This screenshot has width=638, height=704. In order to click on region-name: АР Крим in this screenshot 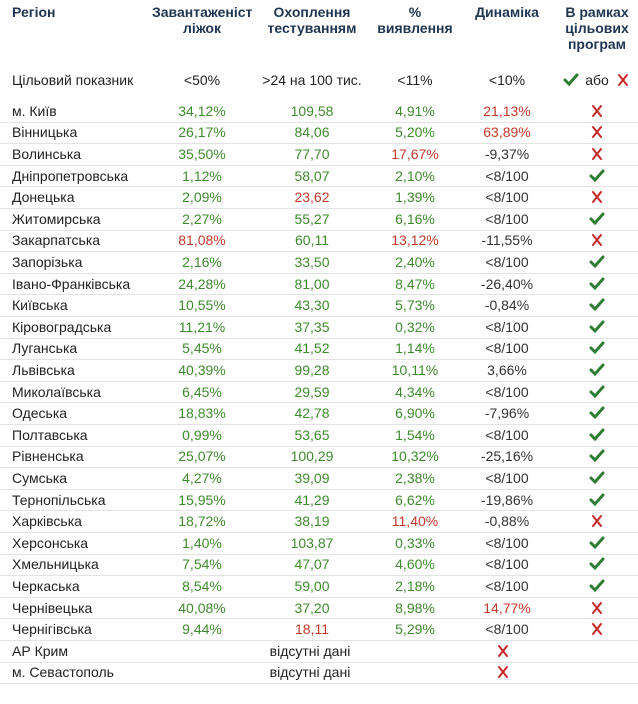, I will do `click(40, 650)`.